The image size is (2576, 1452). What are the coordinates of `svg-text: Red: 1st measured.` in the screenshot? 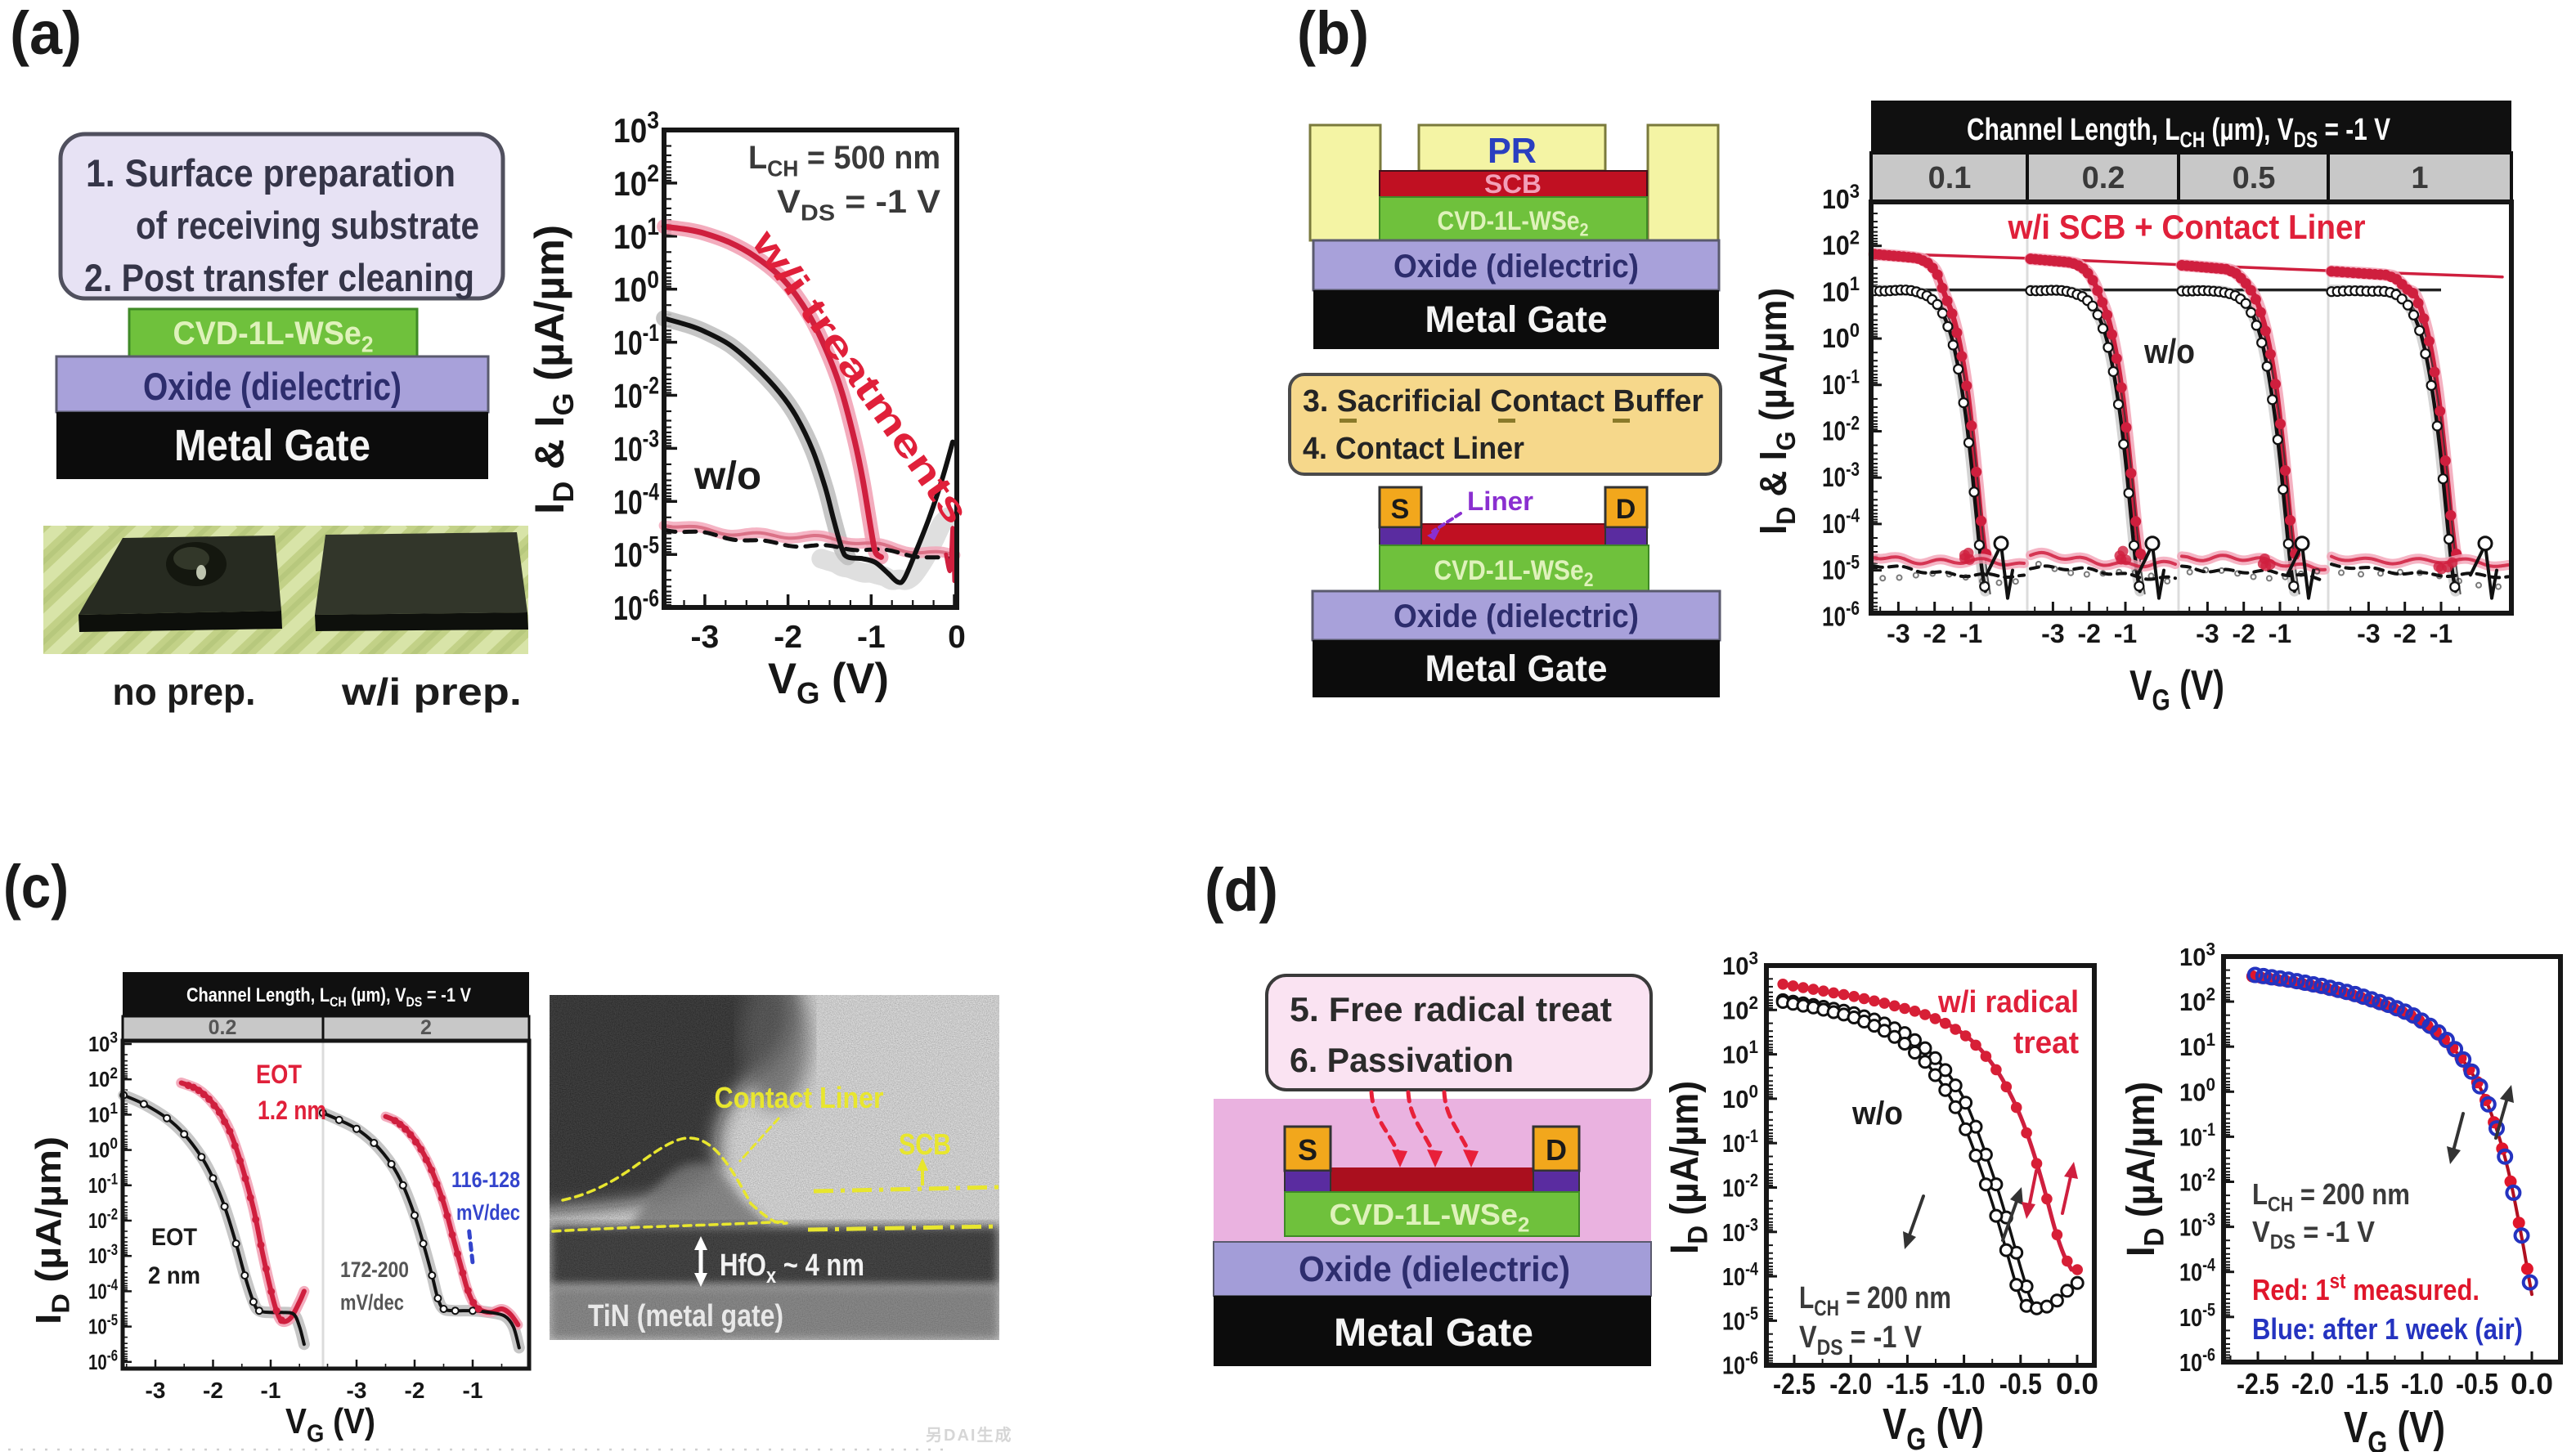 It's located at (2366, 1287).